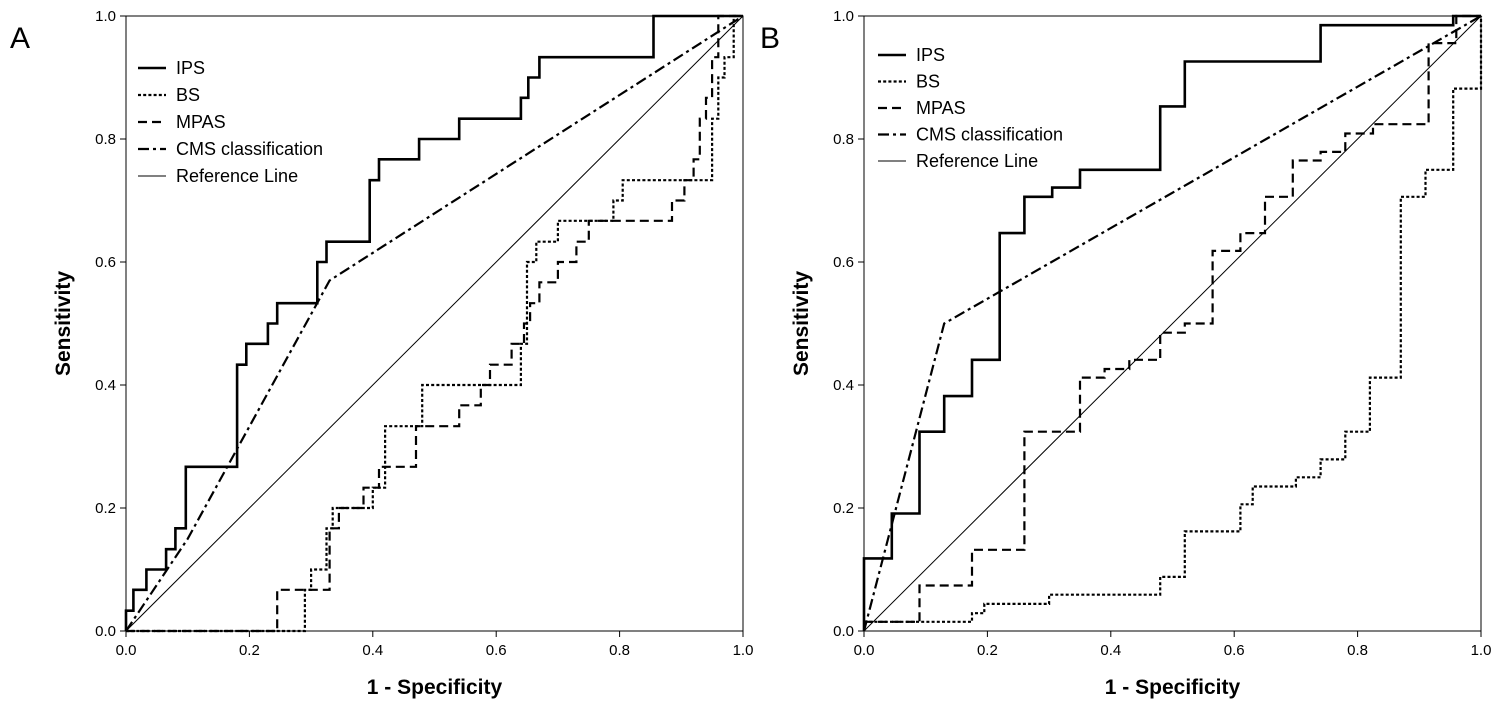 The image size is (1500, 706). Describe the element at coordinates (770, 38) in the screenshot. I see `panel-label: B` at that location.